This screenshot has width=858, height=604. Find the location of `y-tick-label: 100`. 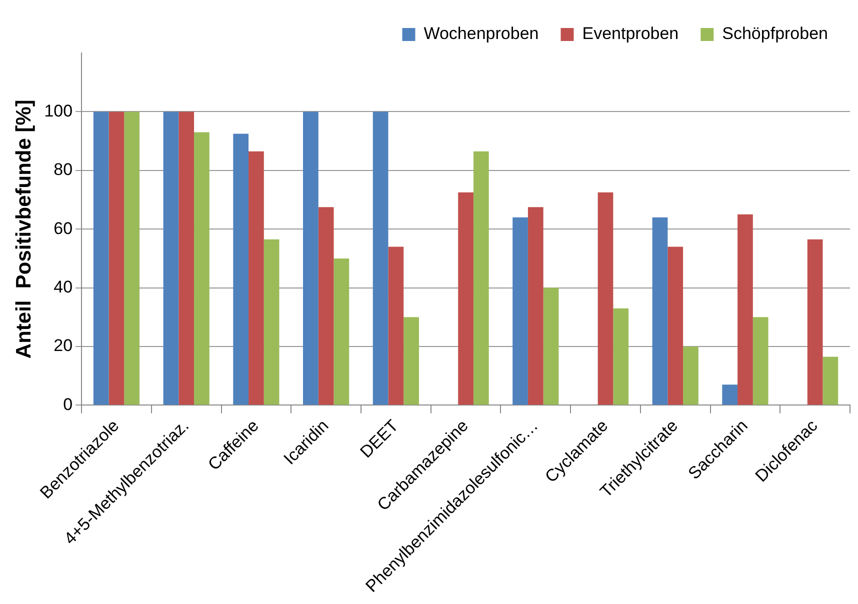

y-tick-label: 100 is located at coordinates (58, 110).